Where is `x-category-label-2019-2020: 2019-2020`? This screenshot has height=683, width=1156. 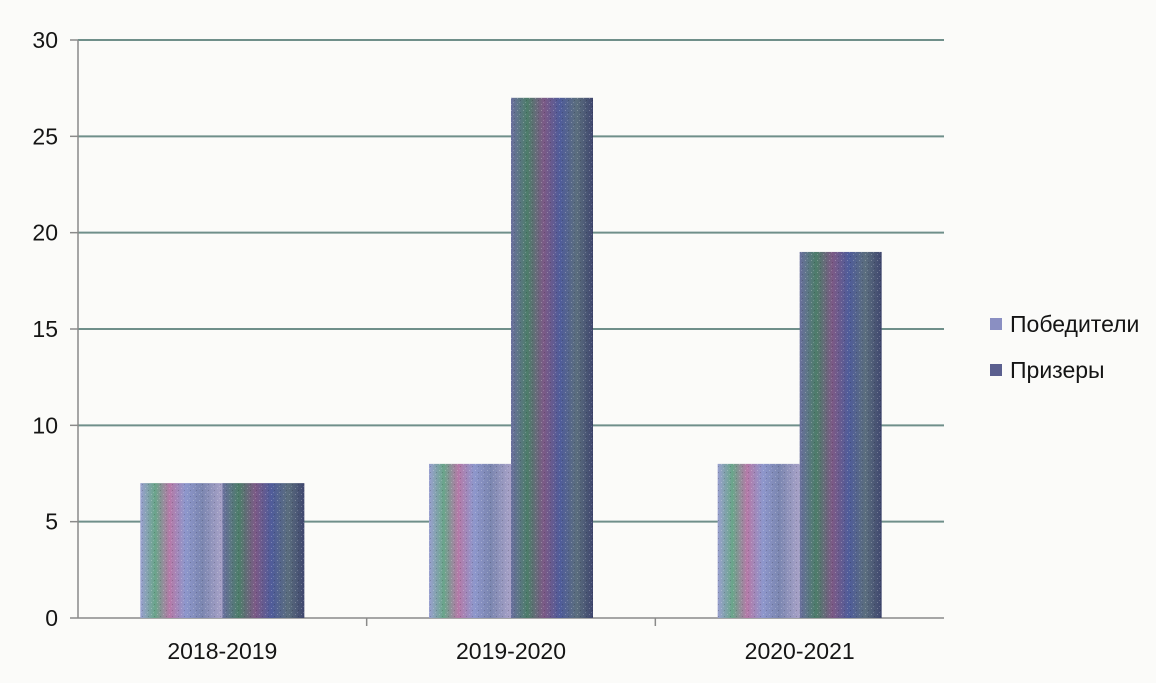 x-category-label-2019-2020: 2019-2020 is located at coordinates (511, 651).